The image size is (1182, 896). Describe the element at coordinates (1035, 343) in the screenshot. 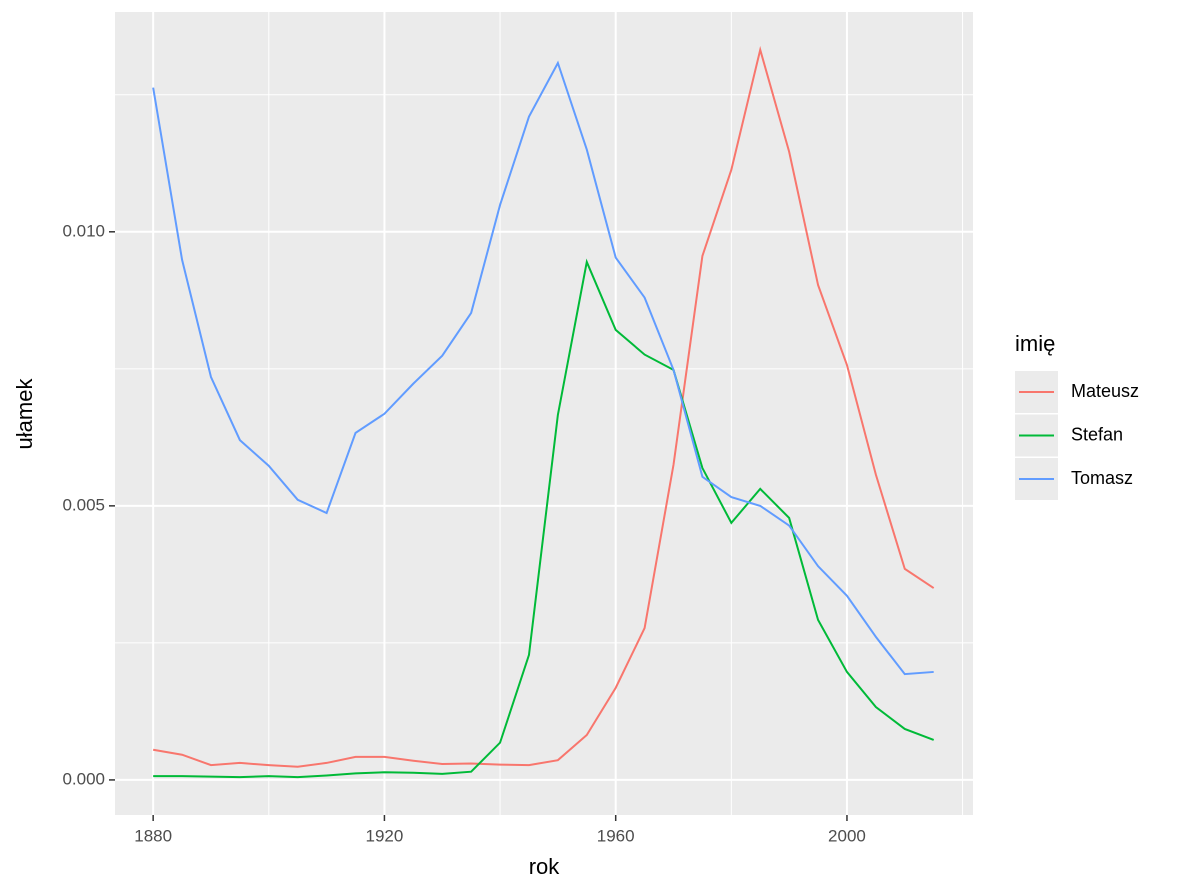

I see `legend-title: imię` at that location.